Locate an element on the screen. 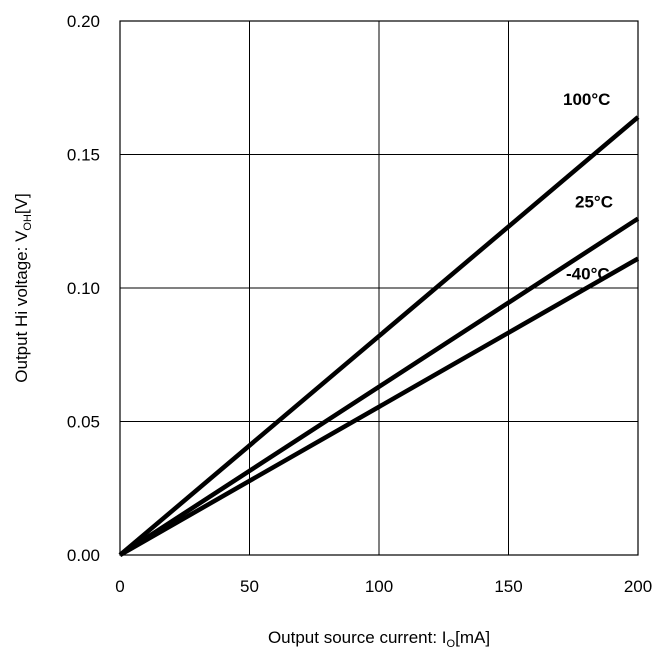 The width and height of the screenshot is (657, 657). x-tick-label: 100 is located at coordinates (379, 586).